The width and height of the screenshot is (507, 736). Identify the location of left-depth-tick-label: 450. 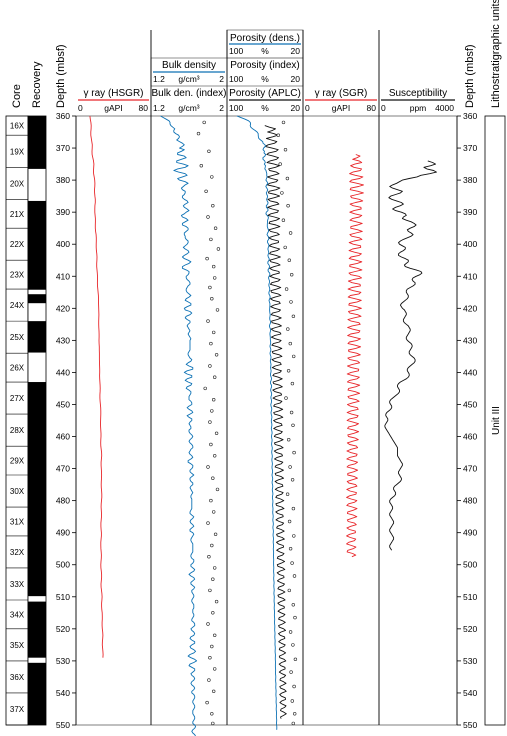
(63, 404).